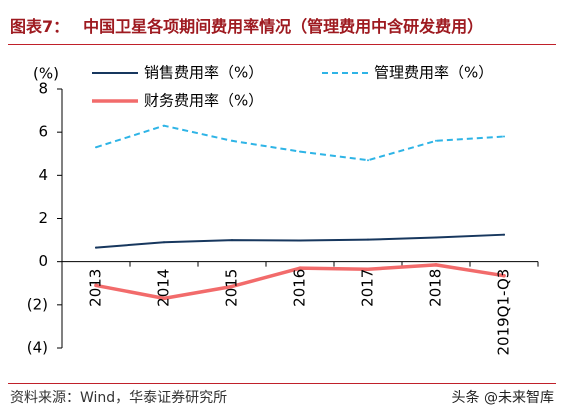  Describe the element at coordinates (37, 304) in the screenshot. I see `y-tick-label: (2)` at that location.